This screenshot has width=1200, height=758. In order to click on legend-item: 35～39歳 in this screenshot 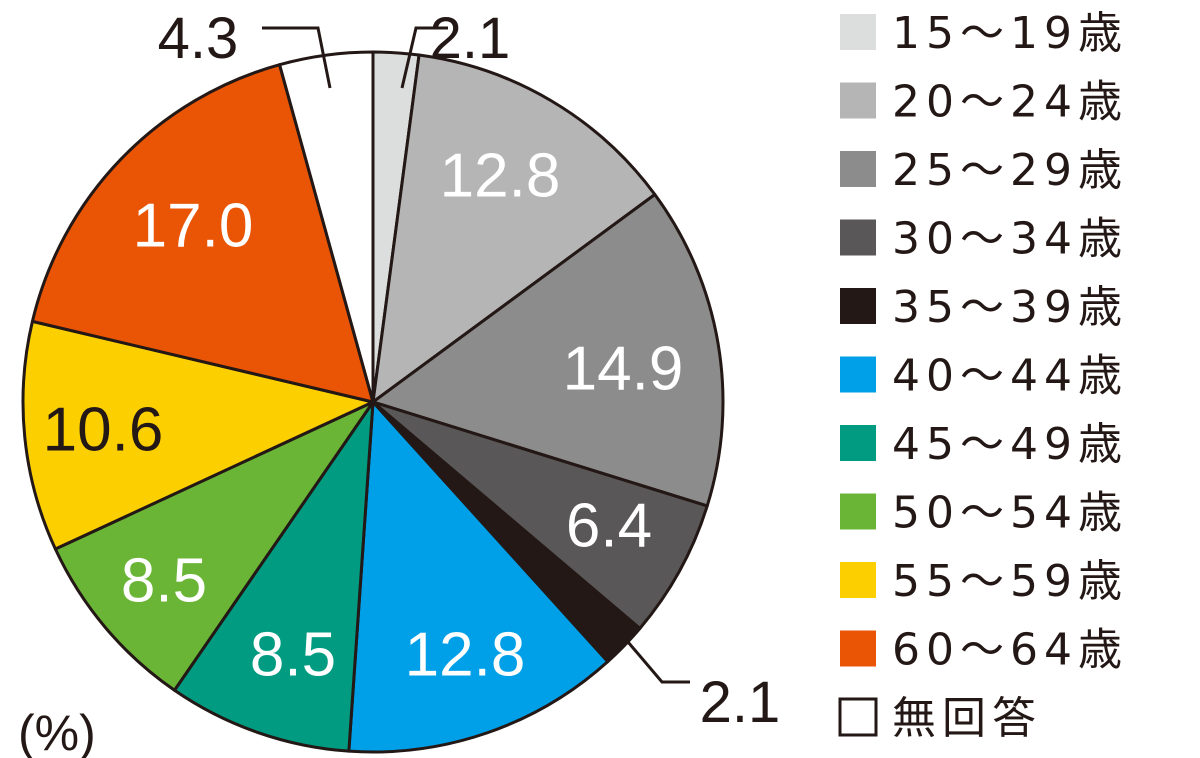, I will do `click(984, 307)`.